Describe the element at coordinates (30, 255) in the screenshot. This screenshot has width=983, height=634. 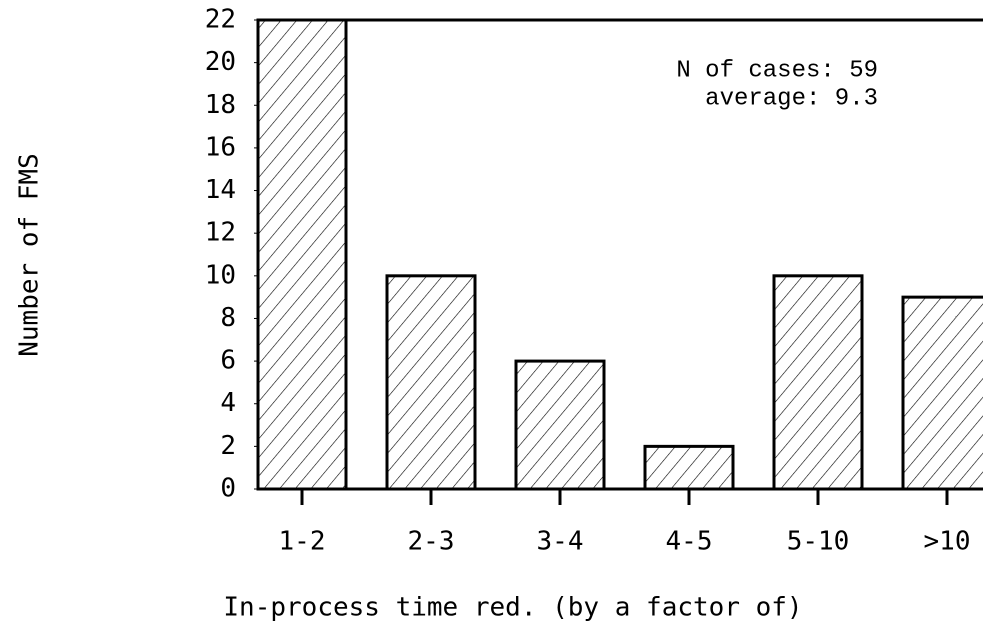
I see `y-axis-label: Number of FMS` at that location.